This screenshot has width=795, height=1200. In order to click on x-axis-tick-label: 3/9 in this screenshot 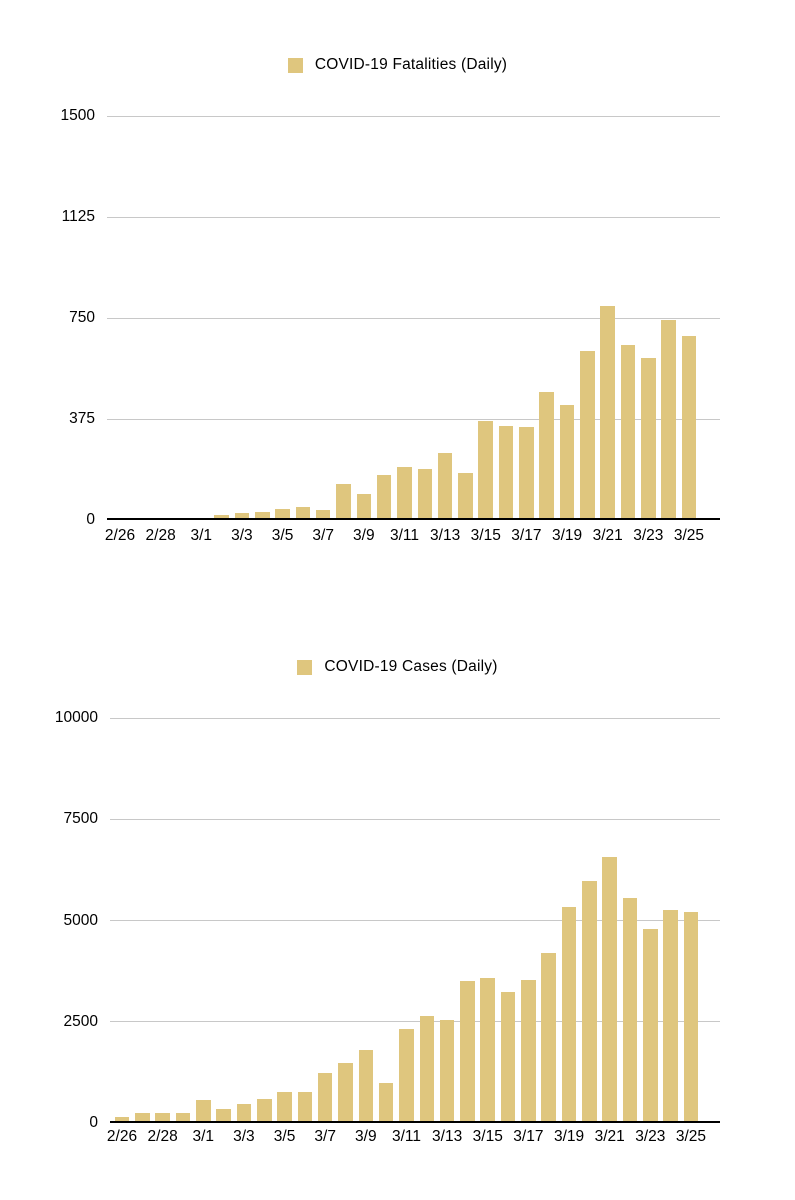, I will do `click(366, 1136)`.